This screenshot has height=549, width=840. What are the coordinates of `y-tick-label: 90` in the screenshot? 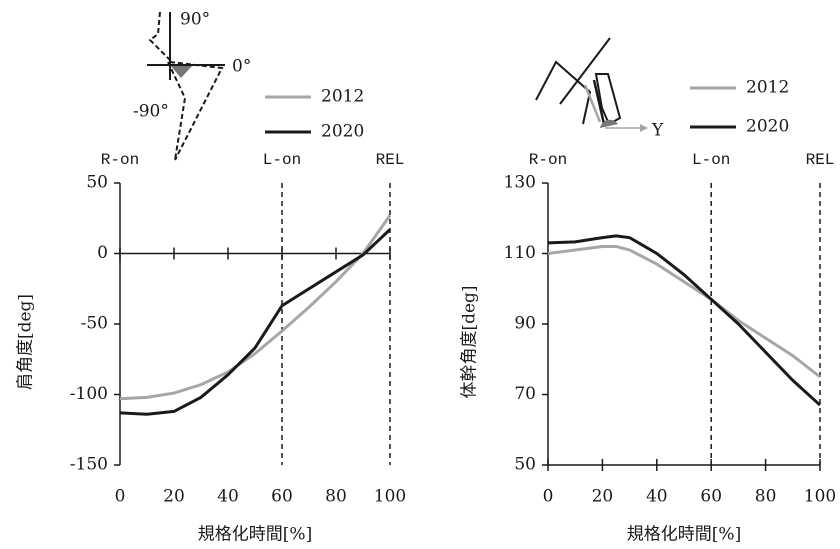 It's located at (525, 324).